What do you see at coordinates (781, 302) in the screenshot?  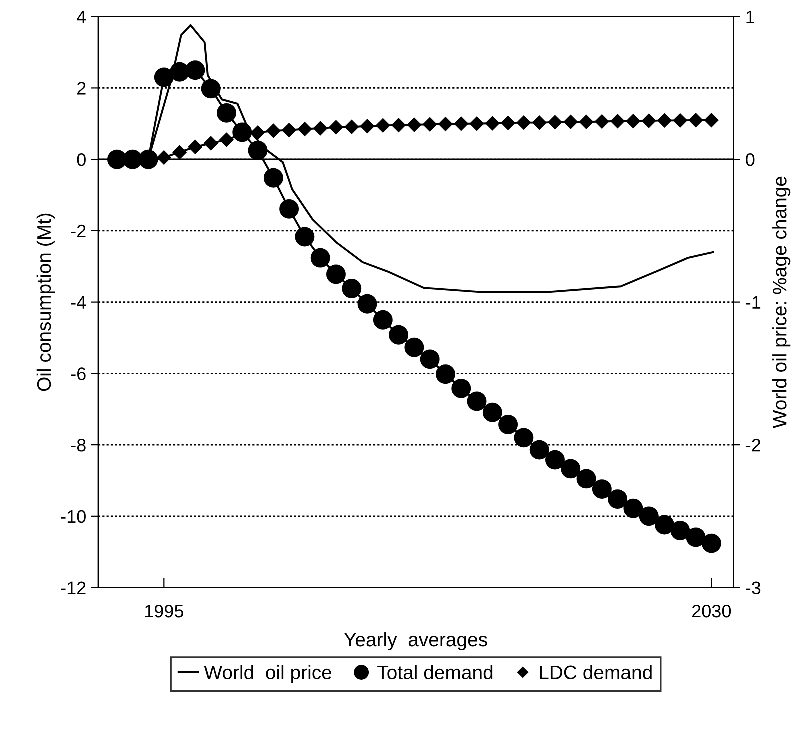 I see `y2-axis-title: World oil price: %age change` at bounding box center [781, 302].